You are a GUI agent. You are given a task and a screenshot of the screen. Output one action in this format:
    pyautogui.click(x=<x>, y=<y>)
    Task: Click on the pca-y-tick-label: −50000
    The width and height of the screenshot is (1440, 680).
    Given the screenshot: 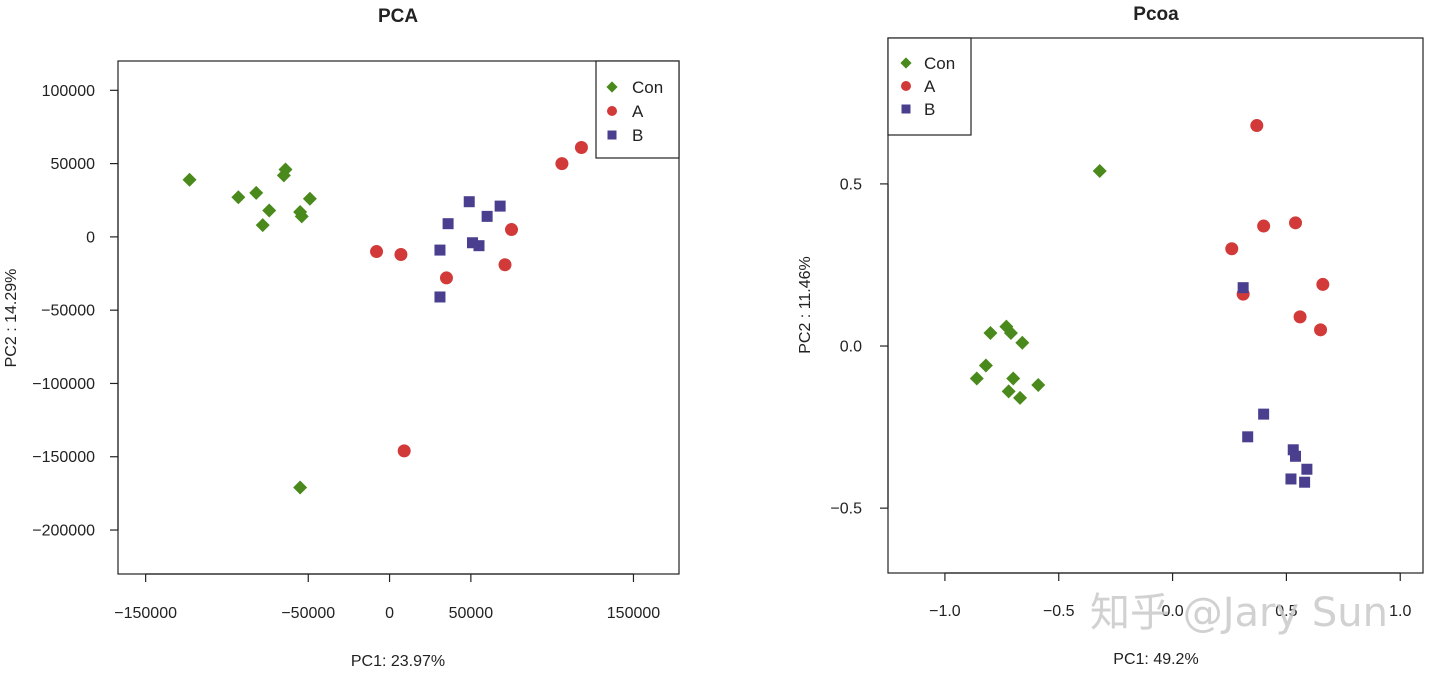 What is the action you would take?
    pyautogui.click(x=68, y=311)
    